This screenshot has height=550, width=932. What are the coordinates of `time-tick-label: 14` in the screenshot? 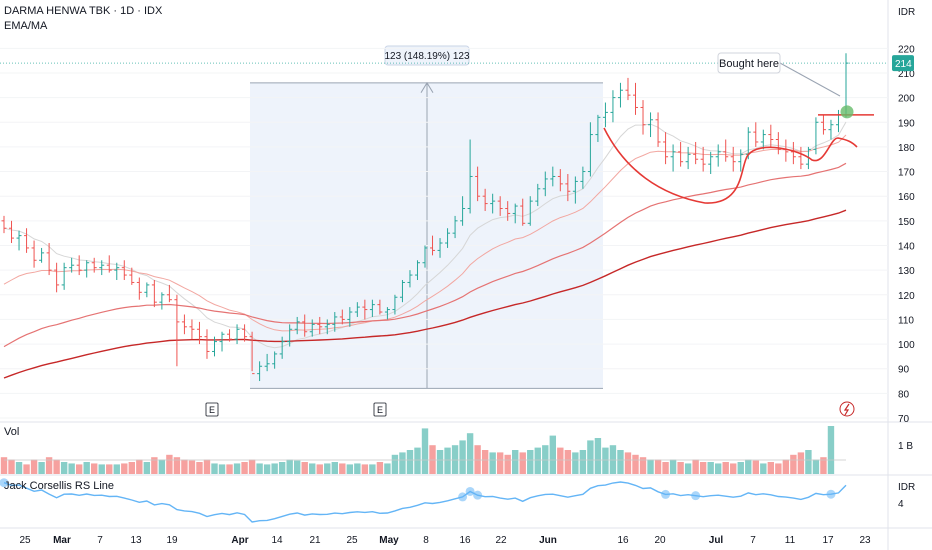 It's located at (277, 540).